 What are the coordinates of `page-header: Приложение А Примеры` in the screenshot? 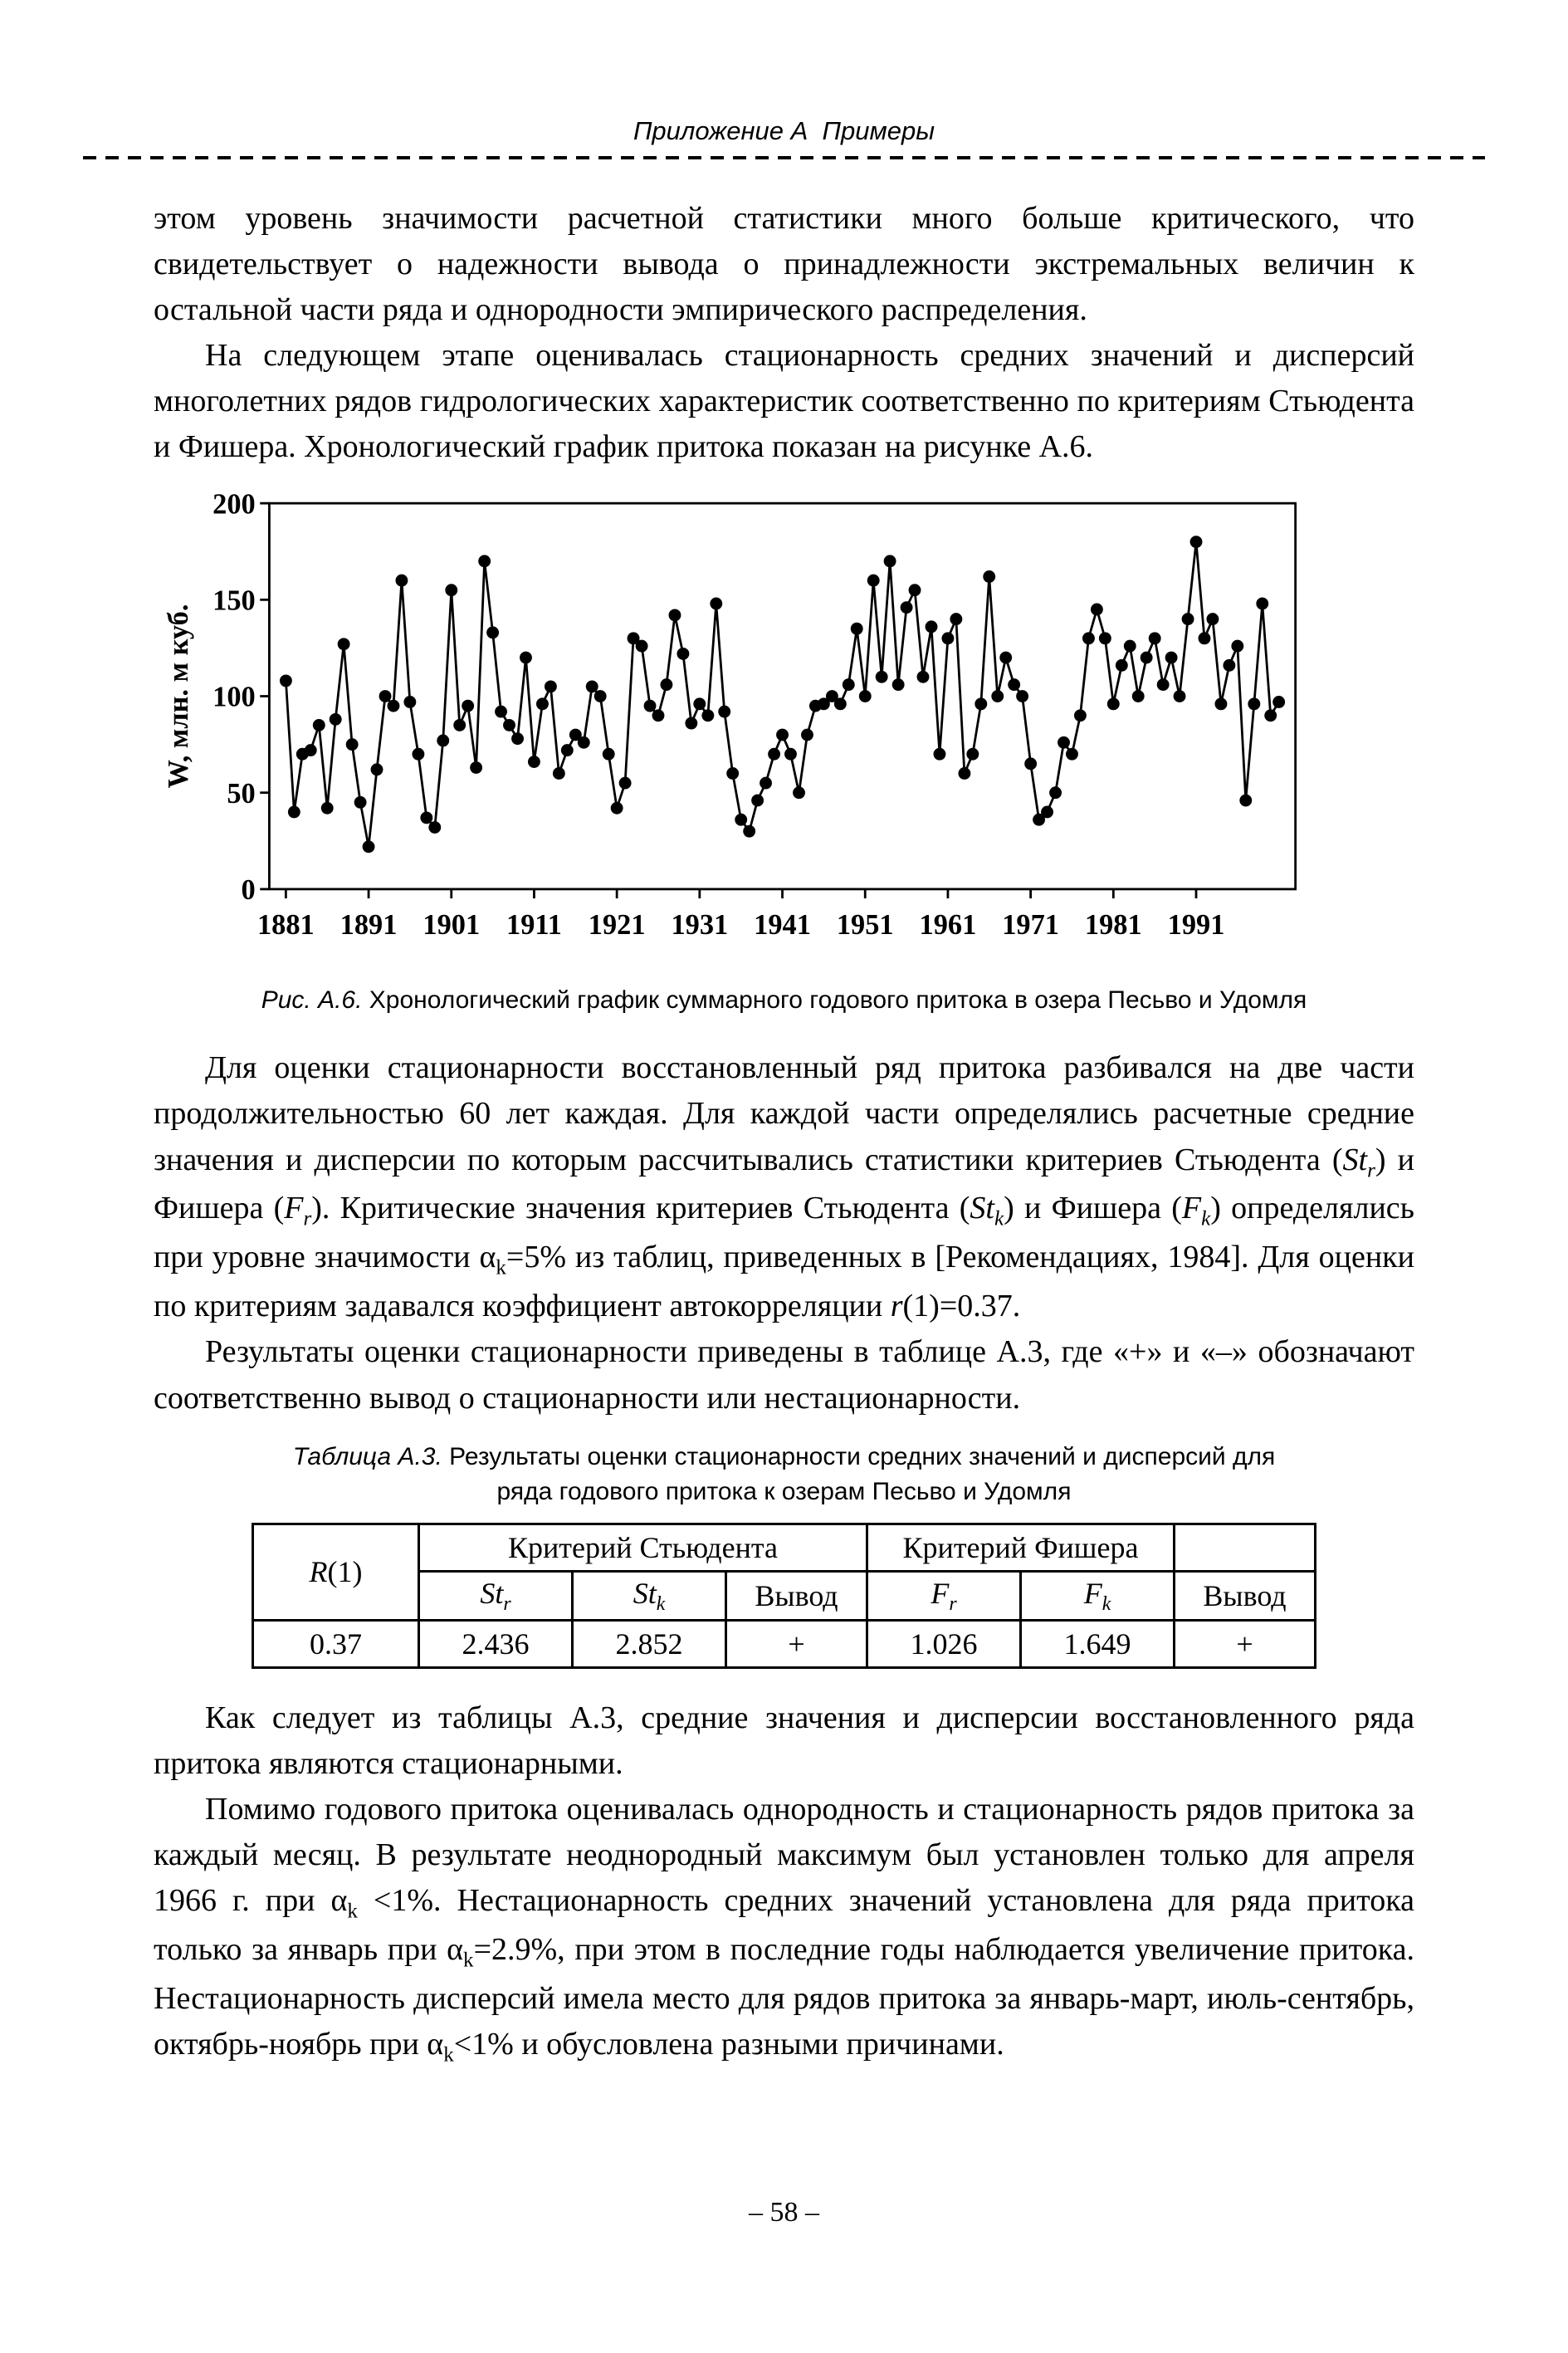 It's located at (784, 138).